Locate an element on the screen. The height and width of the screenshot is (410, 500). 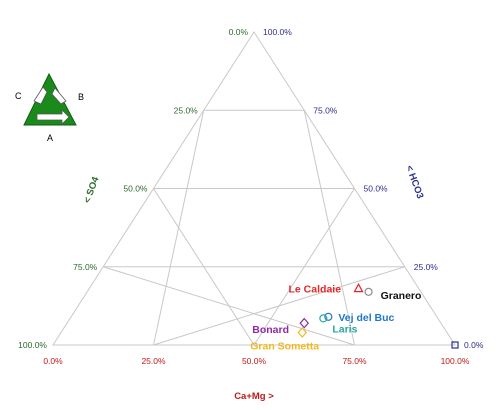
tick-camg: 50.0% is located at coordinates (254, 361).